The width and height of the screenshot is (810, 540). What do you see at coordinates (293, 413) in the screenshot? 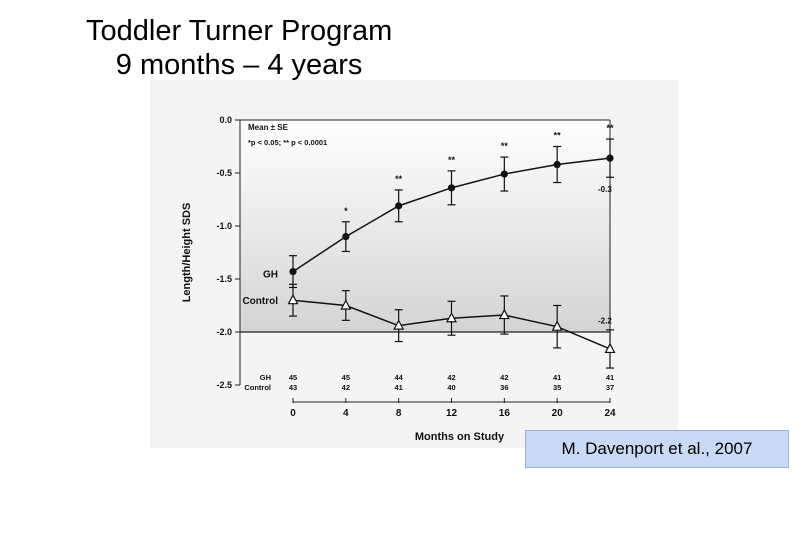
I see `x-tick-label: 0` at bounding box center [293, 413].